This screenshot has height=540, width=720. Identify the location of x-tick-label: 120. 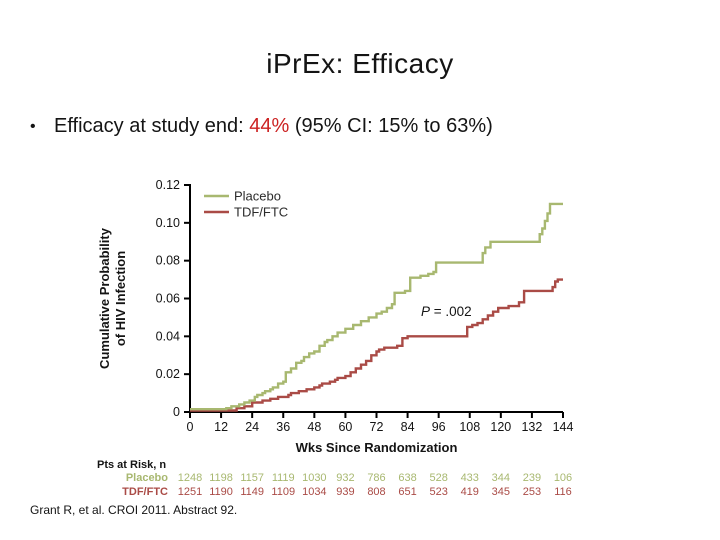
(500, 427).